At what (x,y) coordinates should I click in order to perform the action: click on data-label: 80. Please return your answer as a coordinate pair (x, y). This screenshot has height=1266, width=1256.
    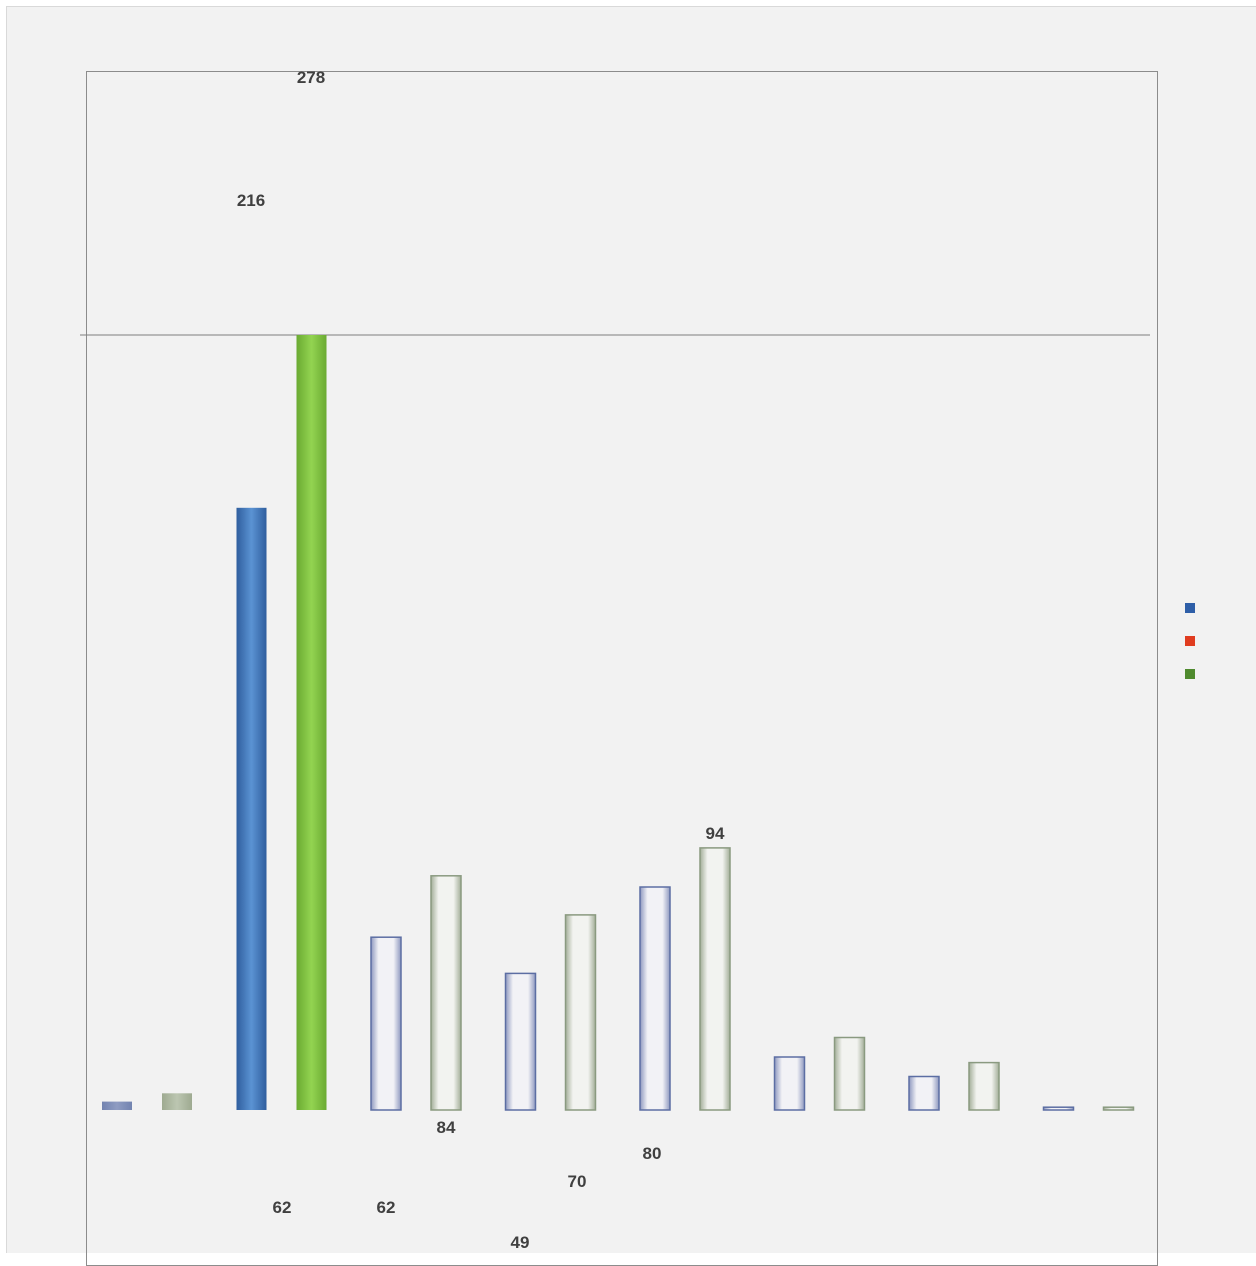
    Looking at the image, I should click on (652, 1153).